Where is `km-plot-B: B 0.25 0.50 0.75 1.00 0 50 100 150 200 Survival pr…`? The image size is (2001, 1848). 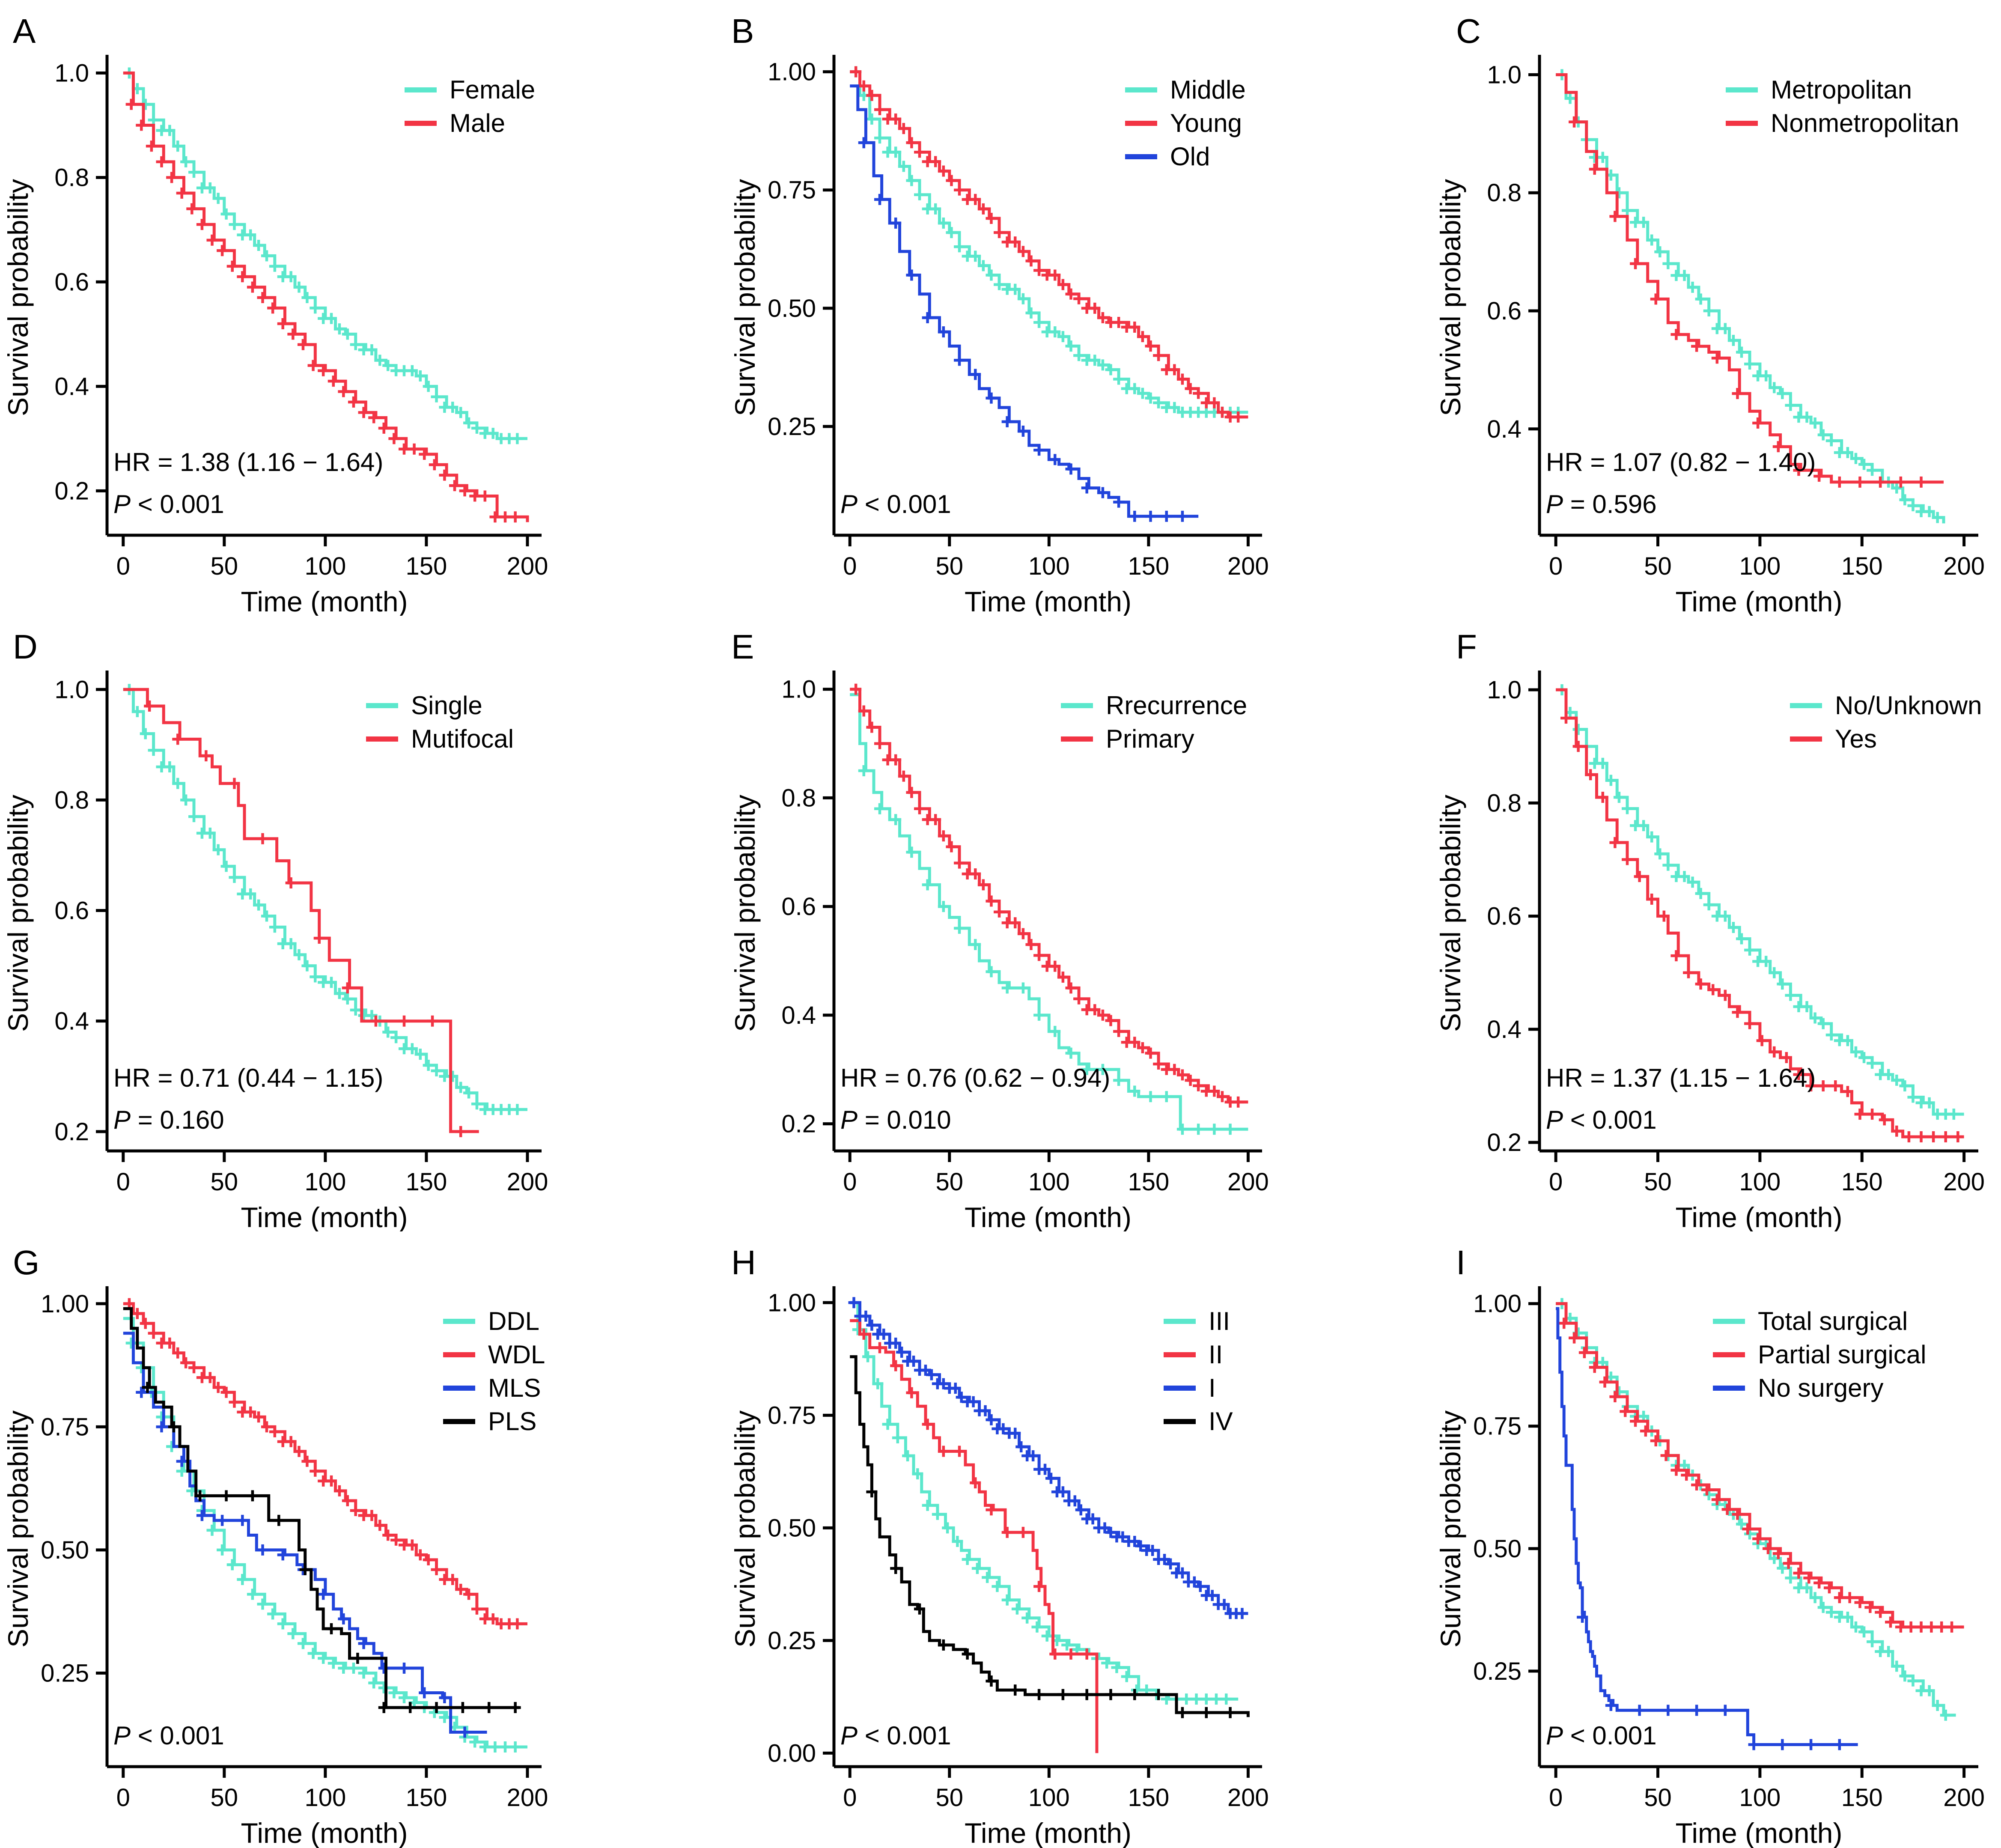 km-plot-B: B 0.25 0.50 0.75 1.00 0 50 100 150 200 Survival pr… is located at coordinates (999, 314).